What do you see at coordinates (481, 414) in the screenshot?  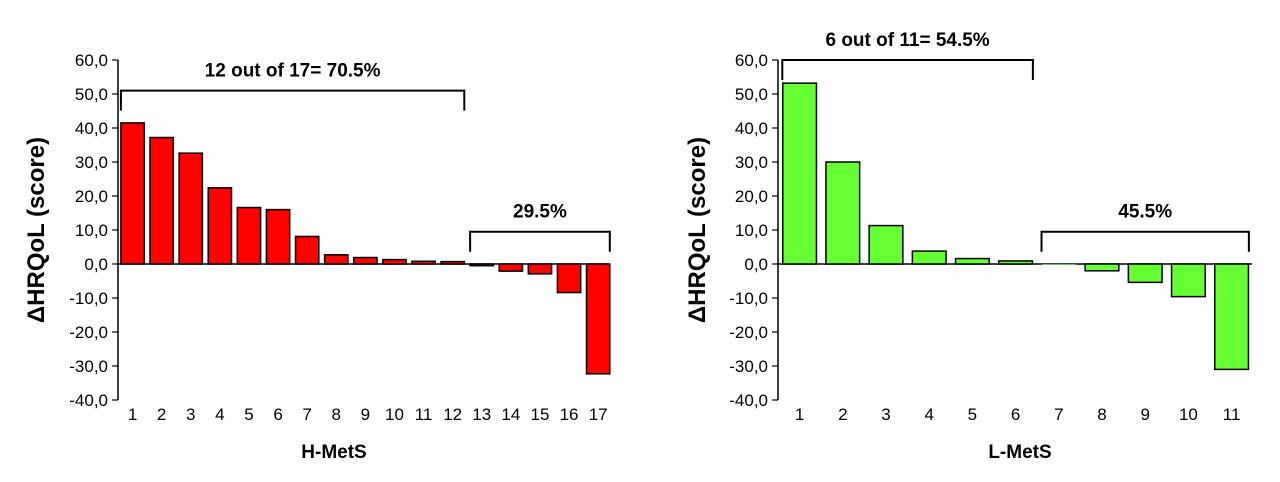 I see `x-tick-label: 13` at bounding box center [481, 414].